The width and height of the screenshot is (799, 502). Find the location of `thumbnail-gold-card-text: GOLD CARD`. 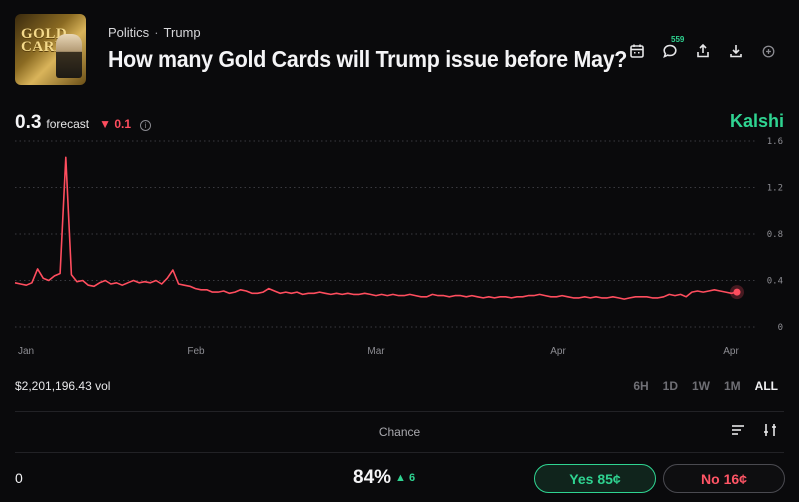

thumbnail-gold-card-text: GOLD CARD is located at coordinates (44, 40).